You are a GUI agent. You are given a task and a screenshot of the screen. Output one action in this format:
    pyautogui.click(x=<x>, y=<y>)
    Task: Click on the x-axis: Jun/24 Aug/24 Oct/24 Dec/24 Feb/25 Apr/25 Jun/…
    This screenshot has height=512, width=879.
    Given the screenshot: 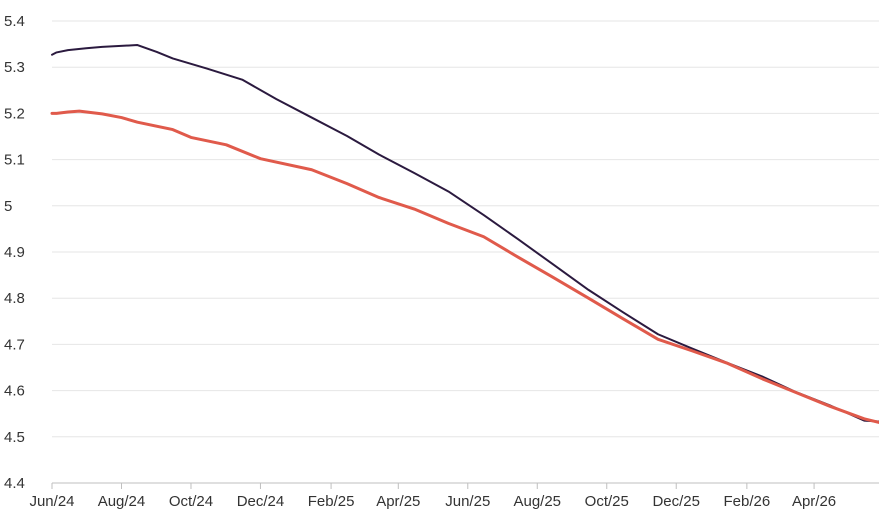 What is the action you would take?
    pyautogui.click(x=454, y=496)
    